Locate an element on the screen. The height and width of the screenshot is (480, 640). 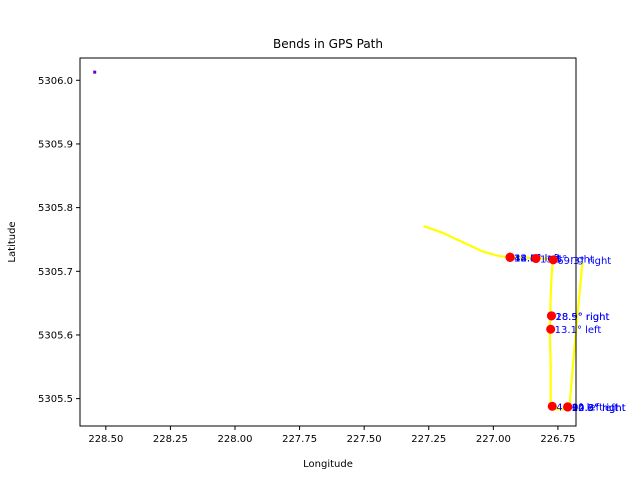
x-tick-label: 228.00 is located at coordinates (235, 439).